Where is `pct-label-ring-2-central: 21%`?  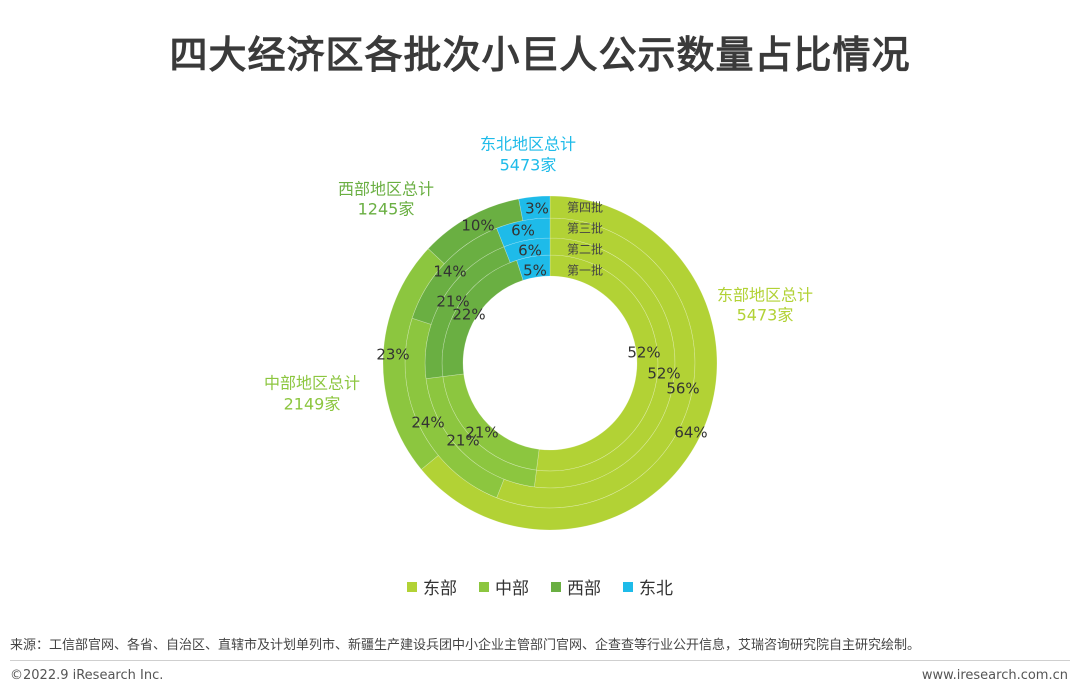 pct-label-ring-2-central: 21% is located at coordinates (462, 441).